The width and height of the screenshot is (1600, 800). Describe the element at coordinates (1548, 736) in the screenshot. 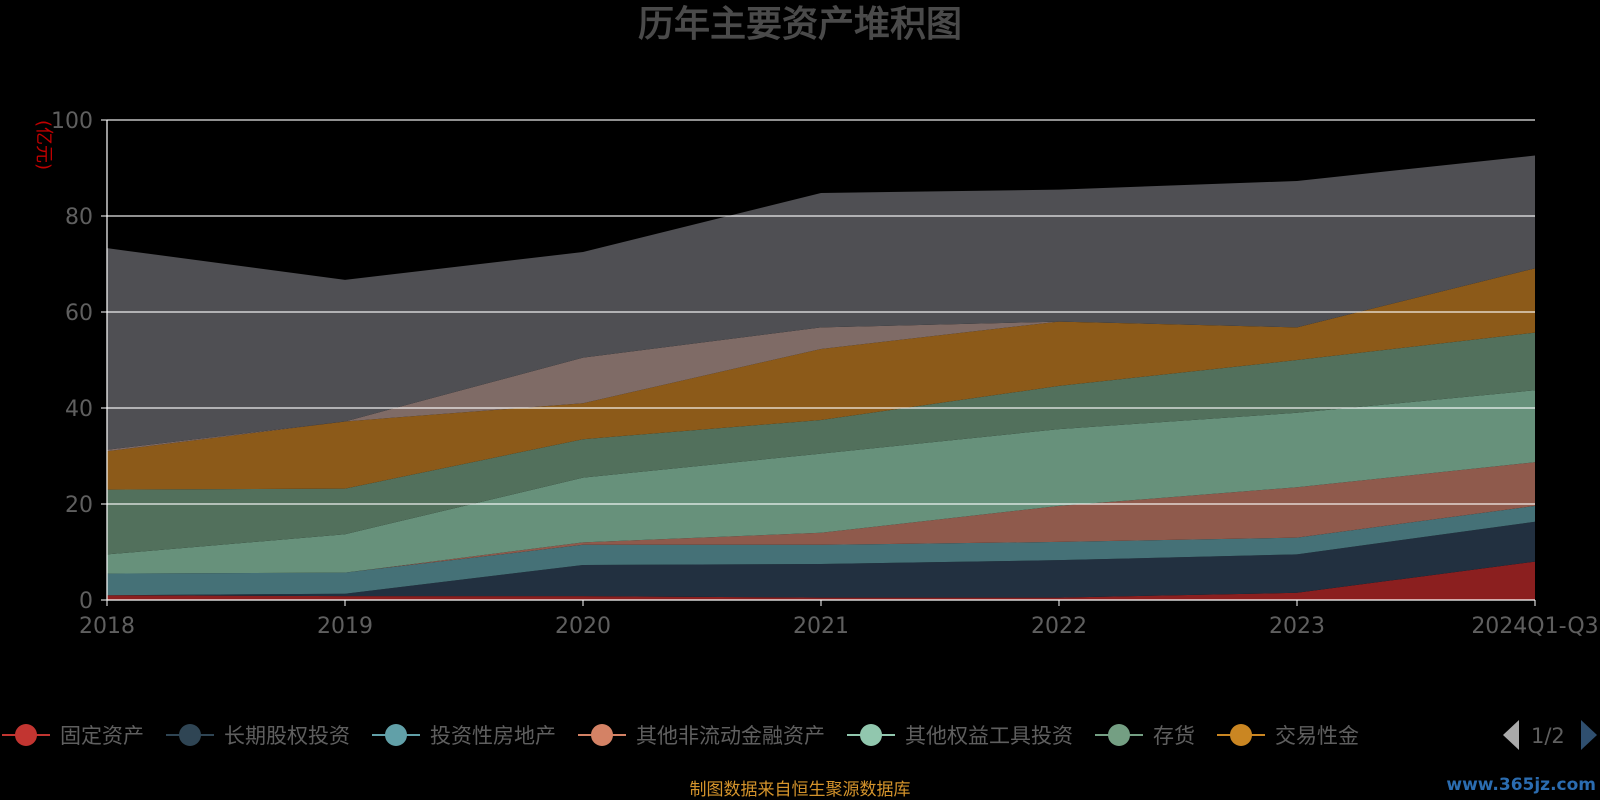

I see `legend-page-indicator: 1/2` at that location.